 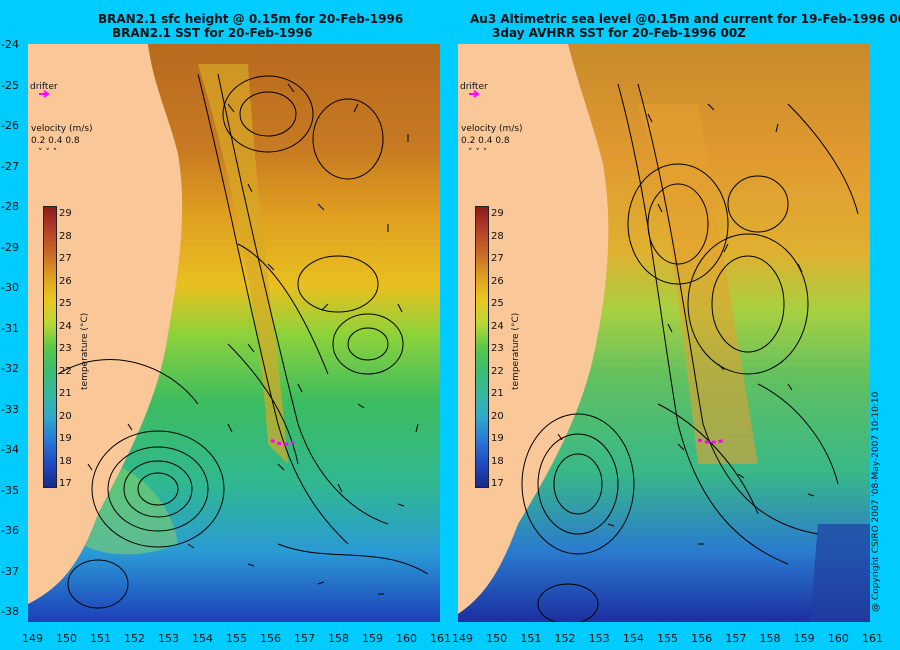 What do you see at coordinates (10, 166) in the screenshot?
I see `latitude-tick-label: -27` at bounding box center [10, 166].